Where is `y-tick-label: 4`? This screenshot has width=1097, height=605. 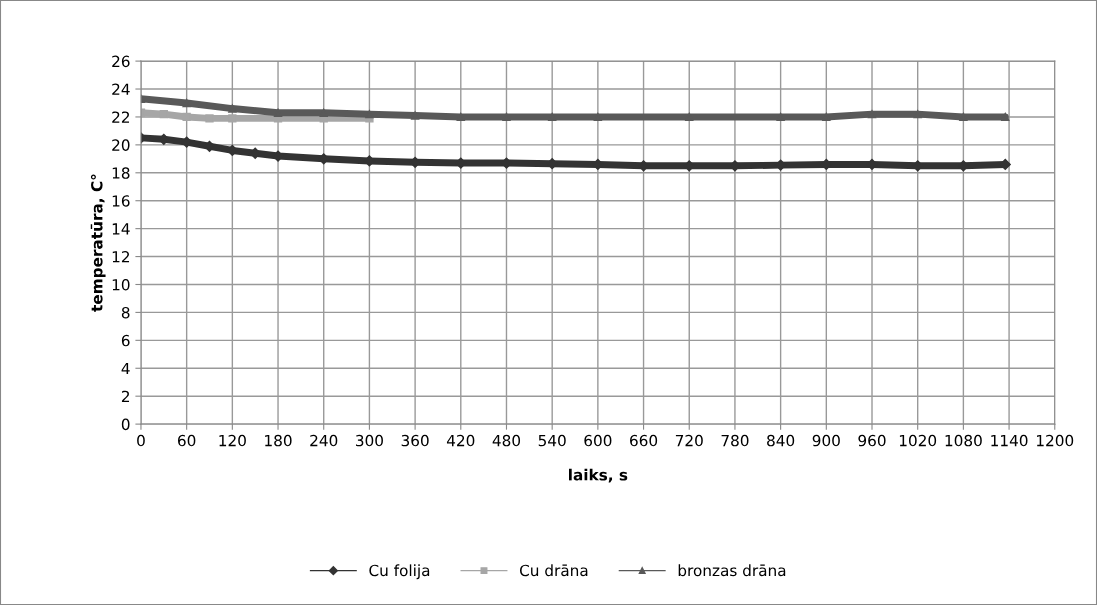
y-tick-label: 4 is located at coordinates (125, 368).